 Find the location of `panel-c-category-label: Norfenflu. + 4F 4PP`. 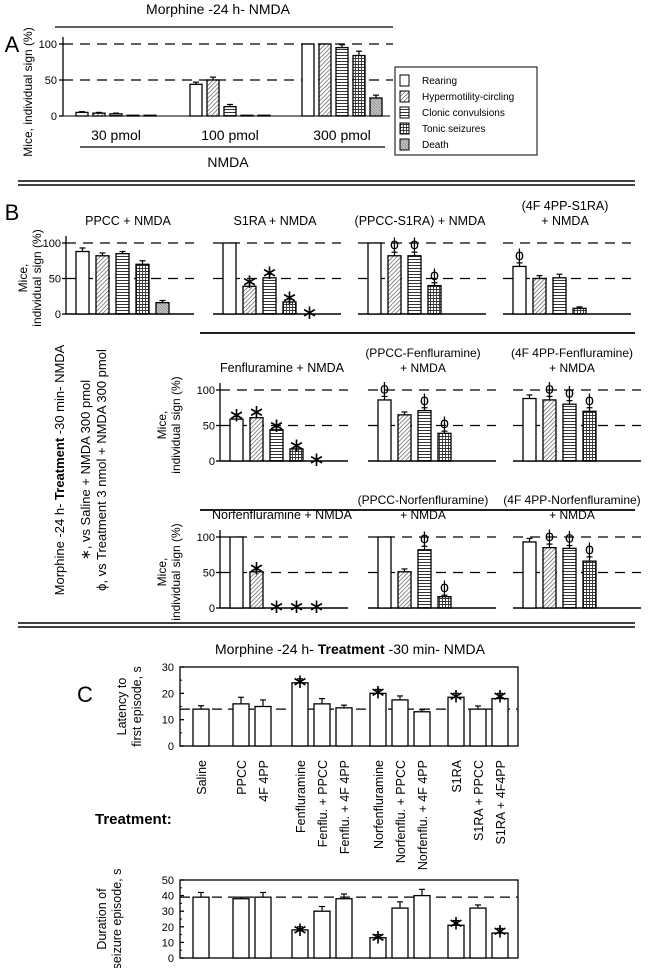

panel-c-category-label: Norfenflu. + 4F 4PP is located at coordinates (423, 815).